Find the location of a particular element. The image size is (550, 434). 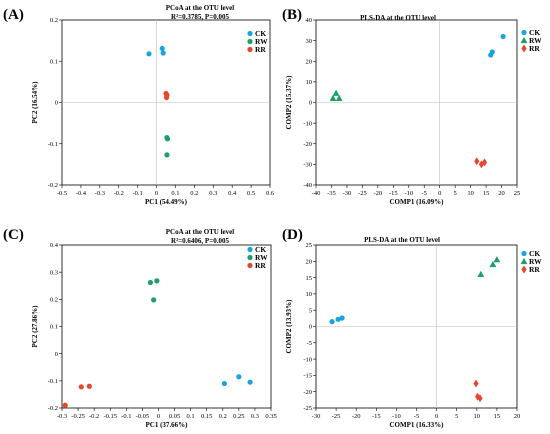

x-axis-label: COMP1 (16.09%) is located at coordinates (416, 202).